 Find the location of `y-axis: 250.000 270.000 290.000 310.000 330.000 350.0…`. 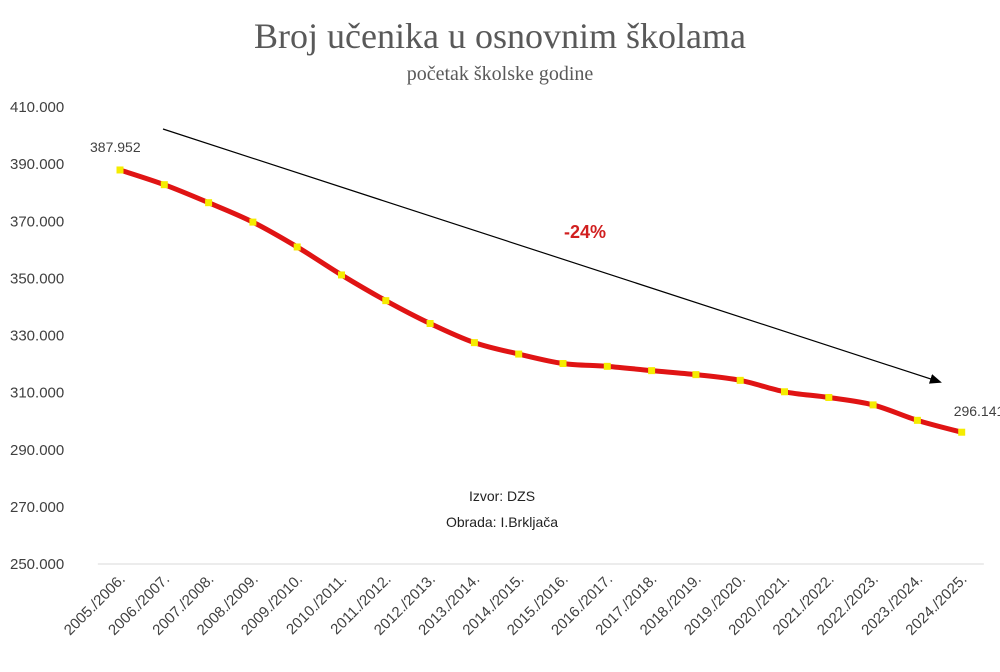

y-axis: 250.000 270.000 290.000 310.000 330.000 350.0… is located at coordinates (37, 336).